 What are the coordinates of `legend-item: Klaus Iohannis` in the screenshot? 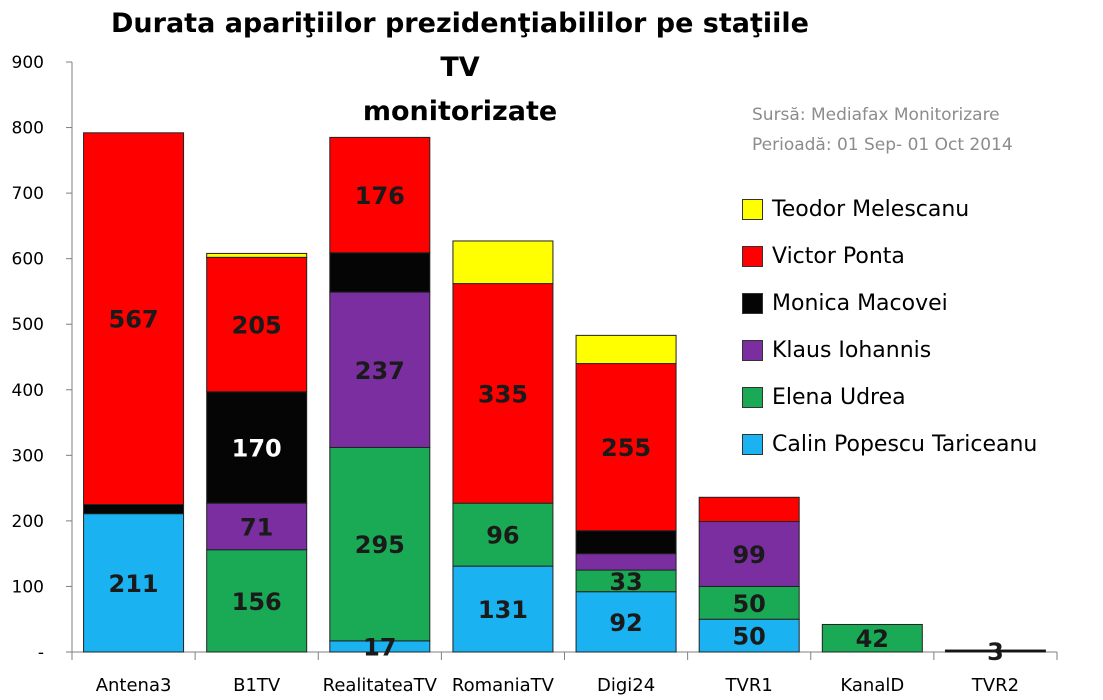 It's located at (914, 350).